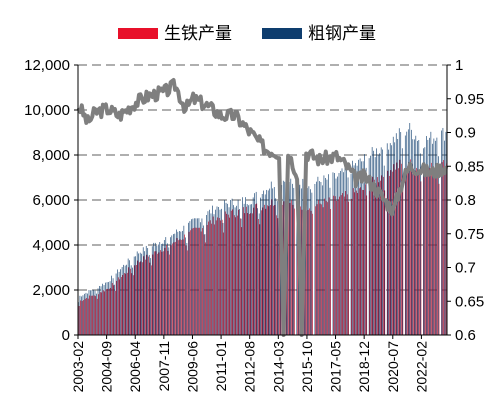 This screenshot has height=419, width=500. What do you see at coordinates (47, 110) in the screenshot?
I see `y-left-tick-label-5: 10,000` at bounding box center [47, 110].